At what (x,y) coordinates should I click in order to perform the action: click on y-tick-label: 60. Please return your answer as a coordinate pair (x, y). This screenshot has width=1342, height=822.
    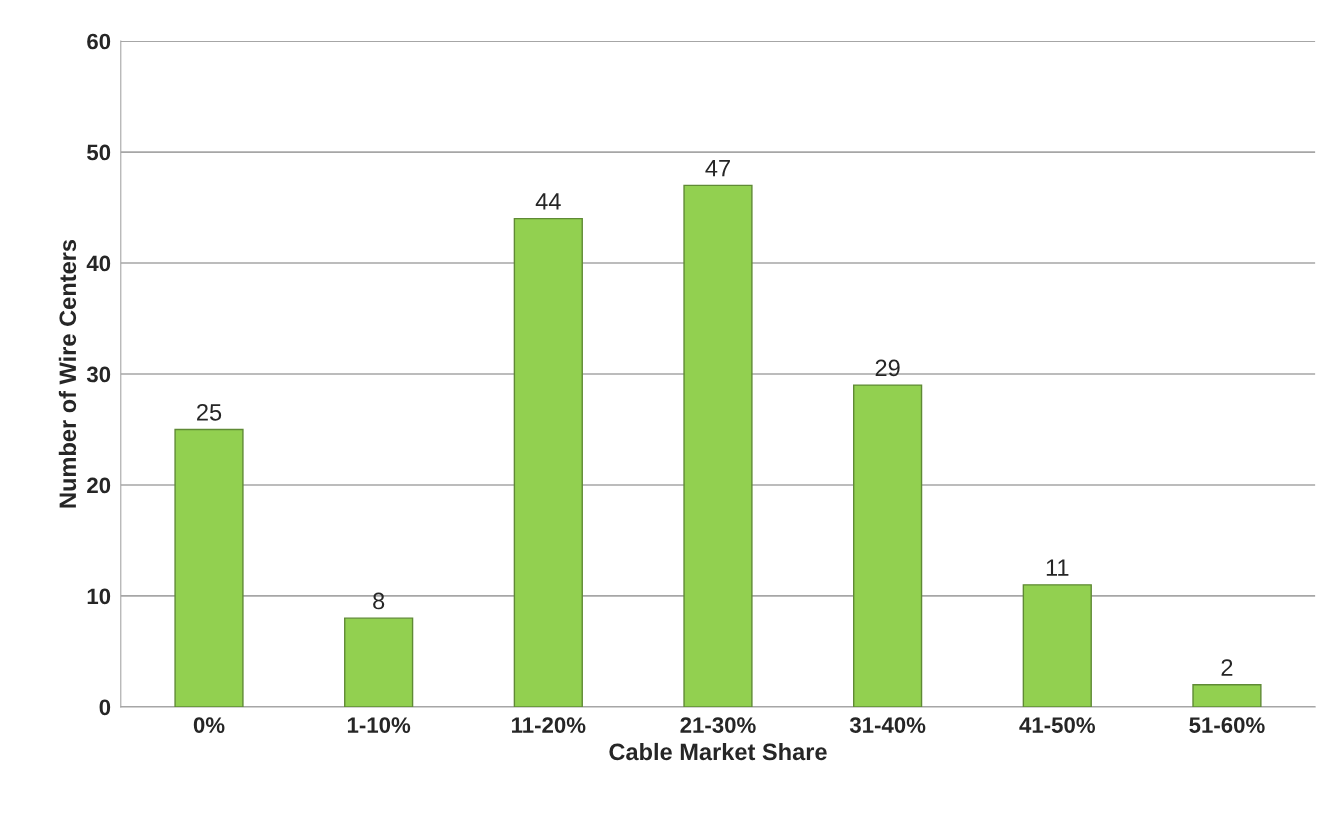
    Looking at the image, I should click on (99, 41).